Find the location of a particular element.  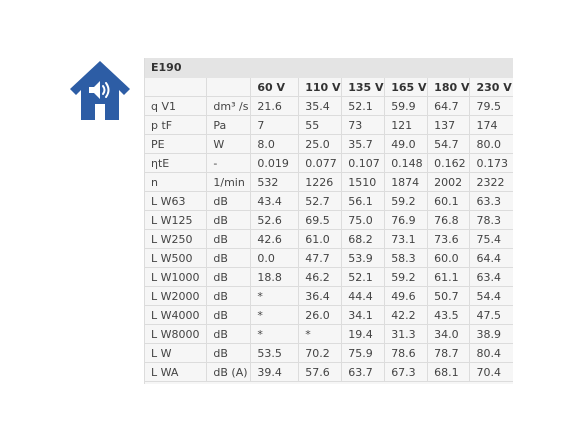

value-cell: 1226 is located at coordinates (320, 182).